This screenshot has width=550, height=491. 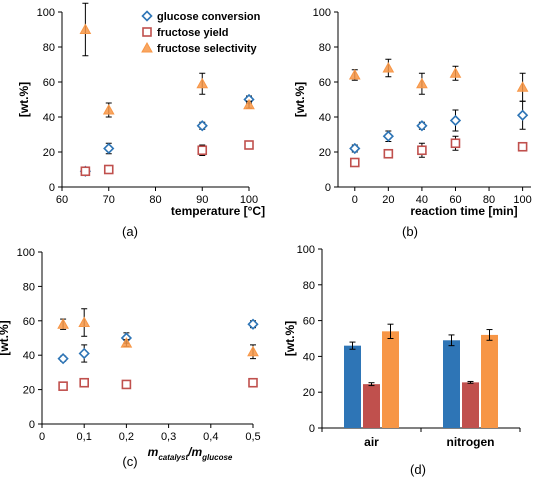 I want to click on x-axis-title: temperature [°C], so click(x=218, y=211).